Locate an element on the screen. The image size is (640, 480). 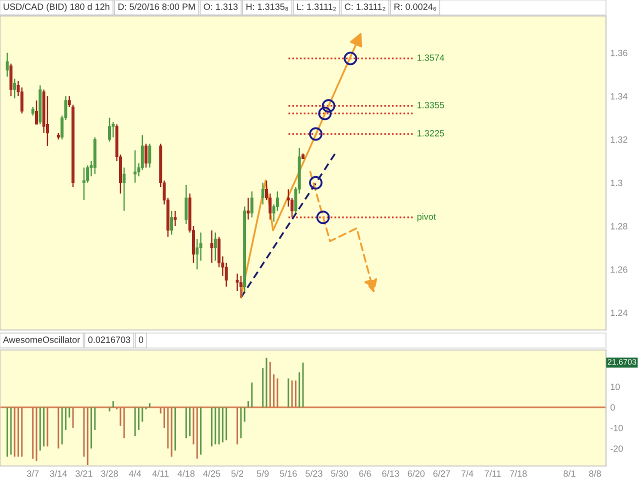
x-tick-label: 5/16 is located at coordinates (288, 473).